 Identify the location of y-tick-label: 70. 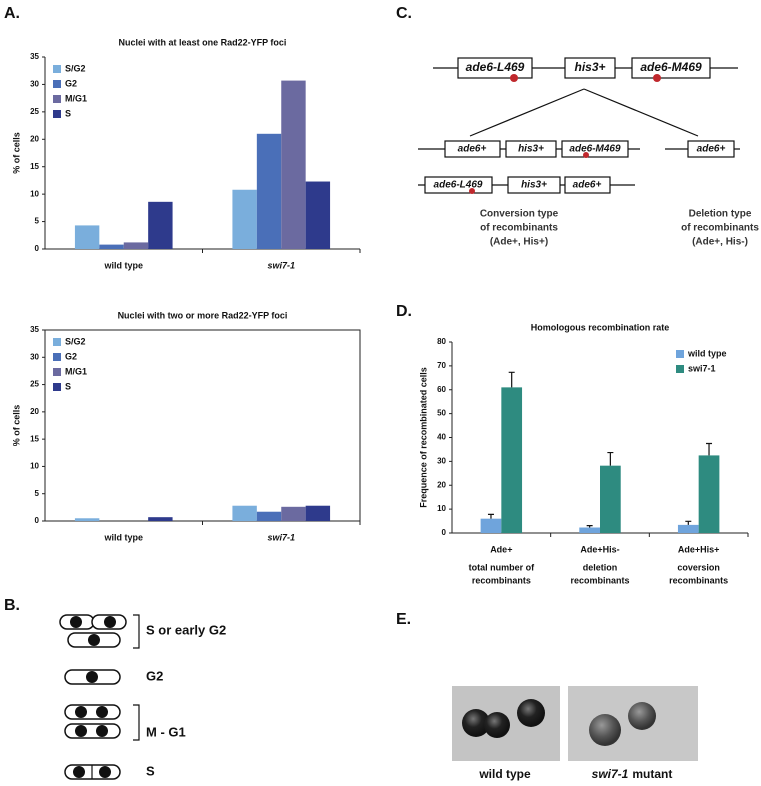
(441, 365).